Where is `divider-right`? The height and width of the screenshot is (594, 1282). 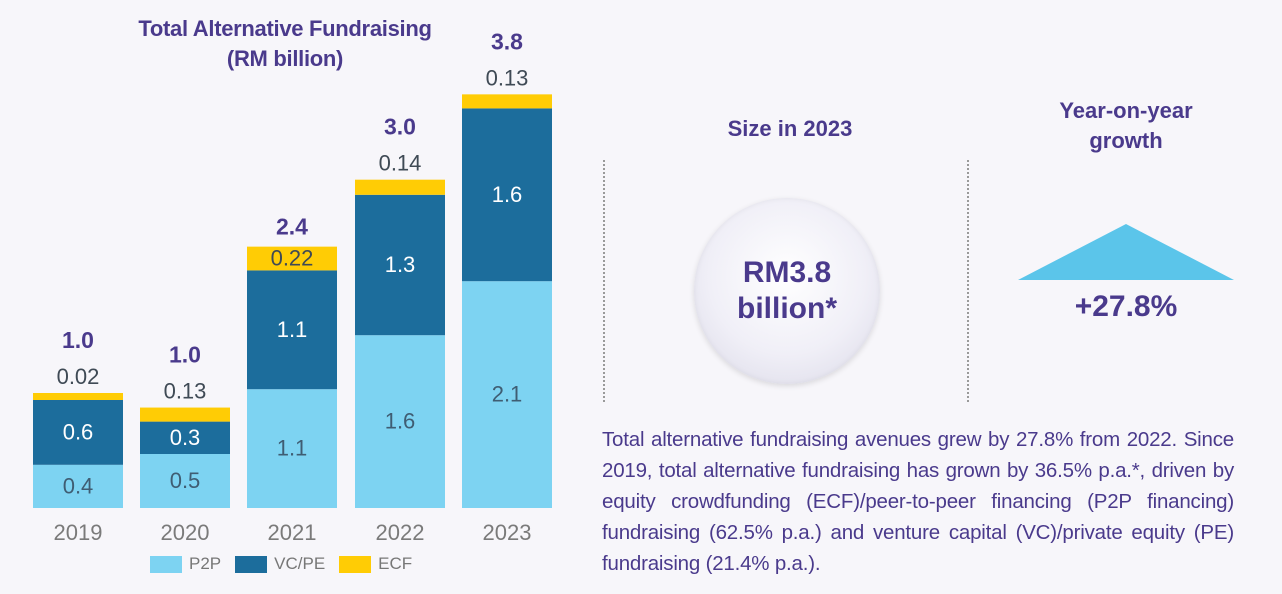 divider-right is located at coordinates (968, 281).